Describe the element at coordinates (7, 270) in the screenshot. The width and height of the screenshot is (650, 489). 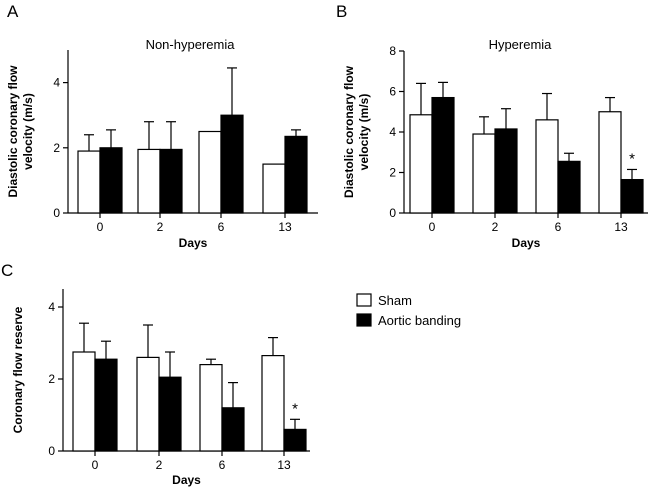
I see `panel-letter: C` at that location.